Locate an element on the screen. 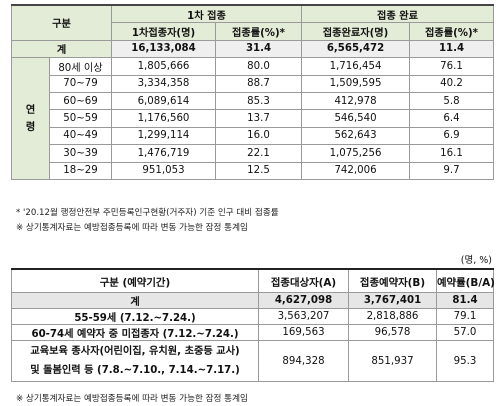 This screenshot has height=406, width=500. table-cell: 16.1 is located at coordinates (452, 153).